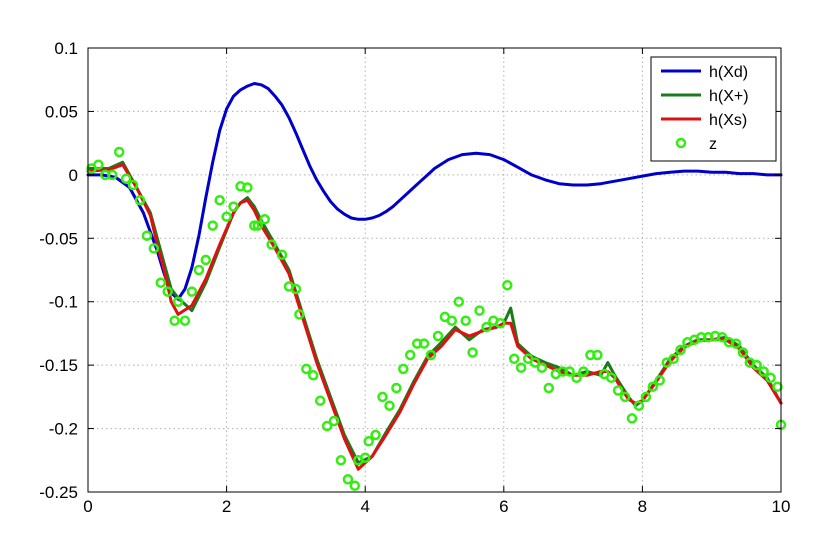 This screenshot has height=553, width=831. I want to click on y-tick-label: 0, so click(73, 175).